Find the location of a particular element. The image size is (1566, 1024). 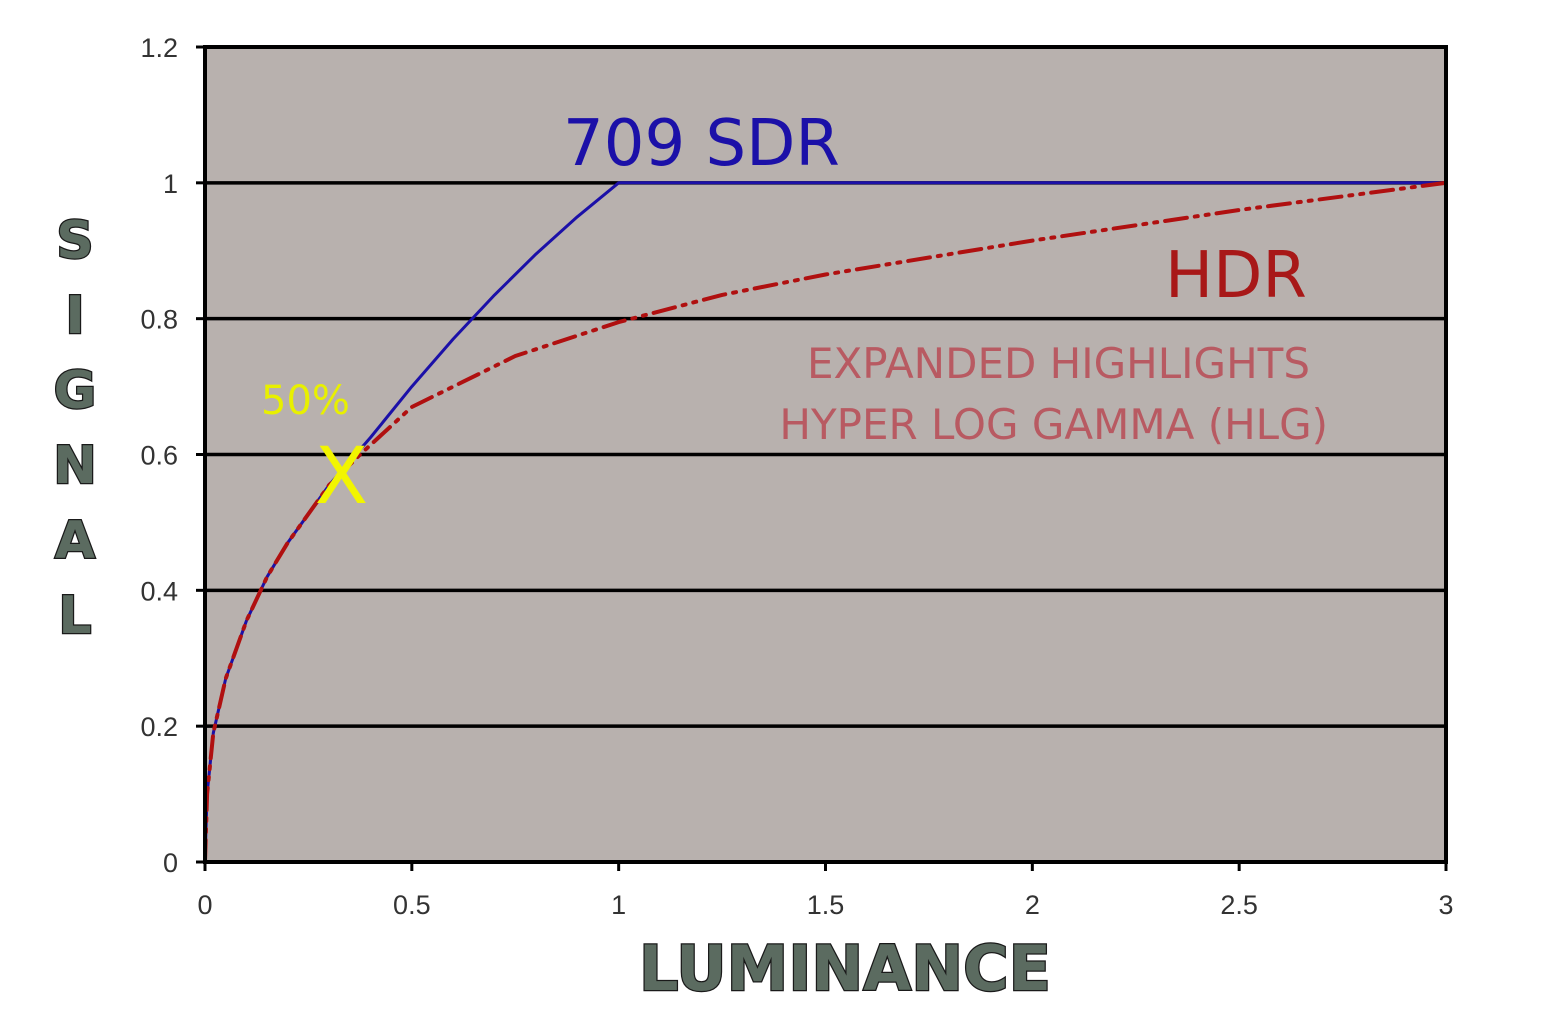

x-tick-label-6: 3 is located at coordinates (1445, 905).